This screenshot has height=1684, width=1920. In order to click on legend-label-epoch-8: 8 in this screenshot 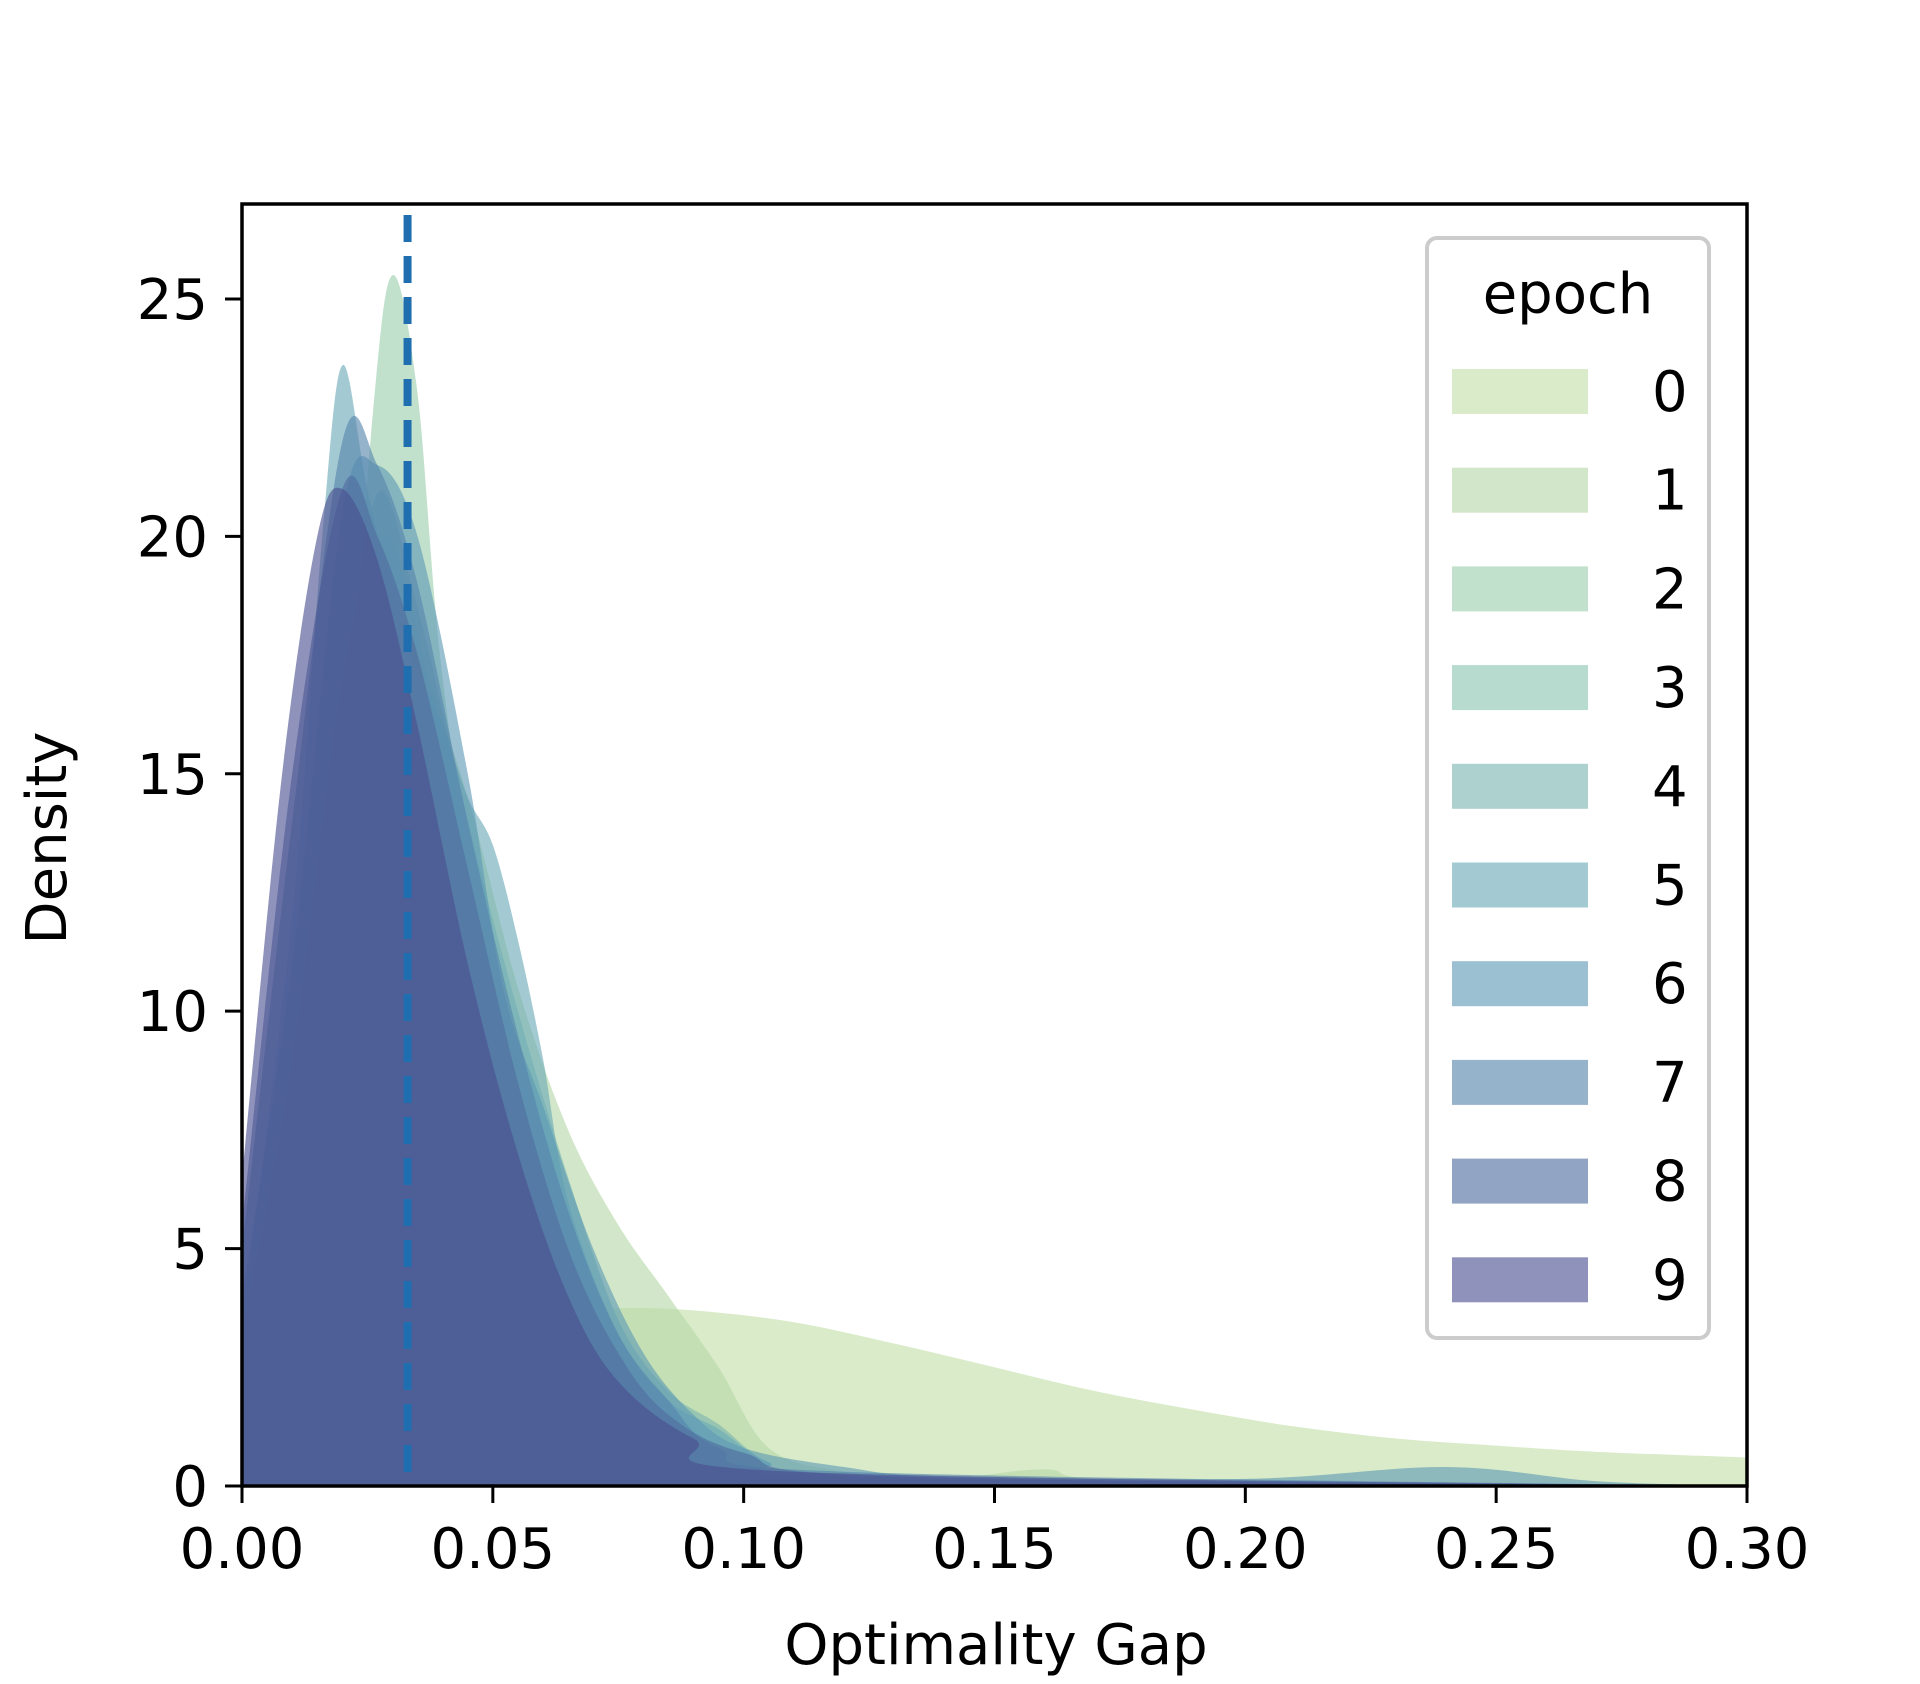, I will do `click(1670, 1182)`.